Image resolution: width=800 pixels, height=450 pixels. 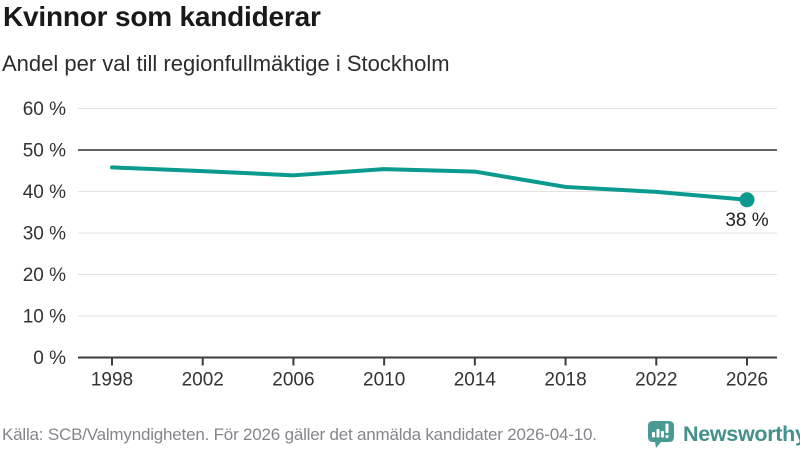 I want to click on brand-wordmark: Newsworthy, so click(x=741, y=434).